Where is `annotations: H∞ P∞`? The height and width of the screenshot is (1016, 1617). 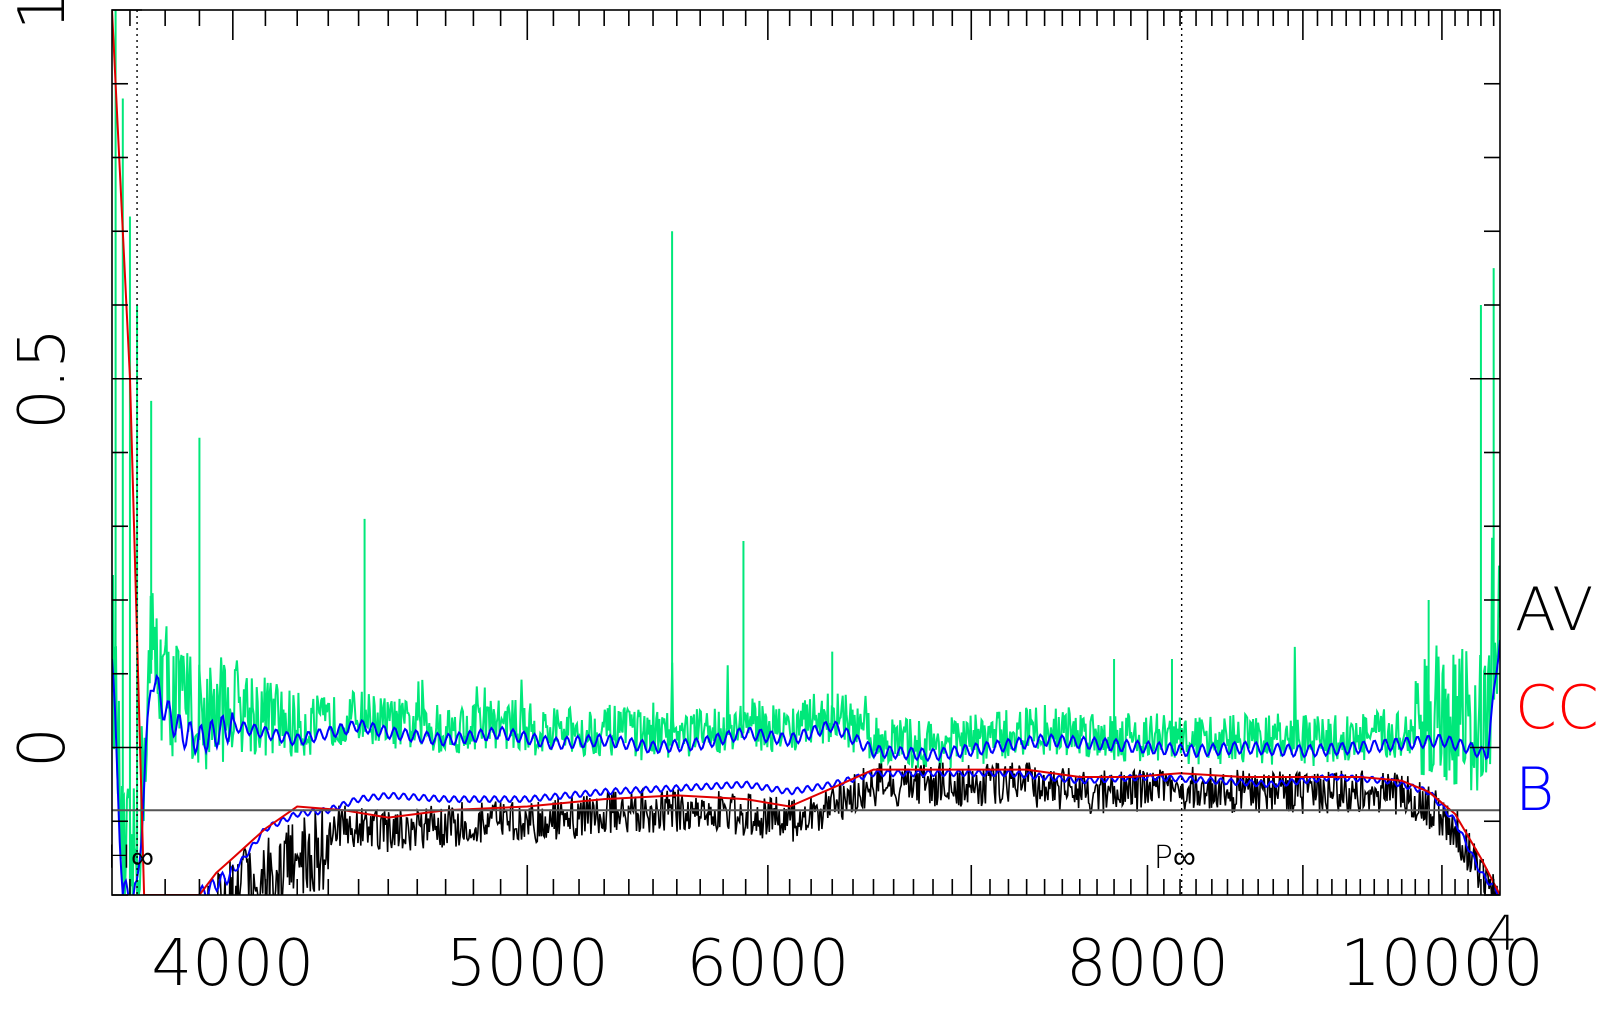 annotations: H∞ P∞ is located at coordinates (651, 857).